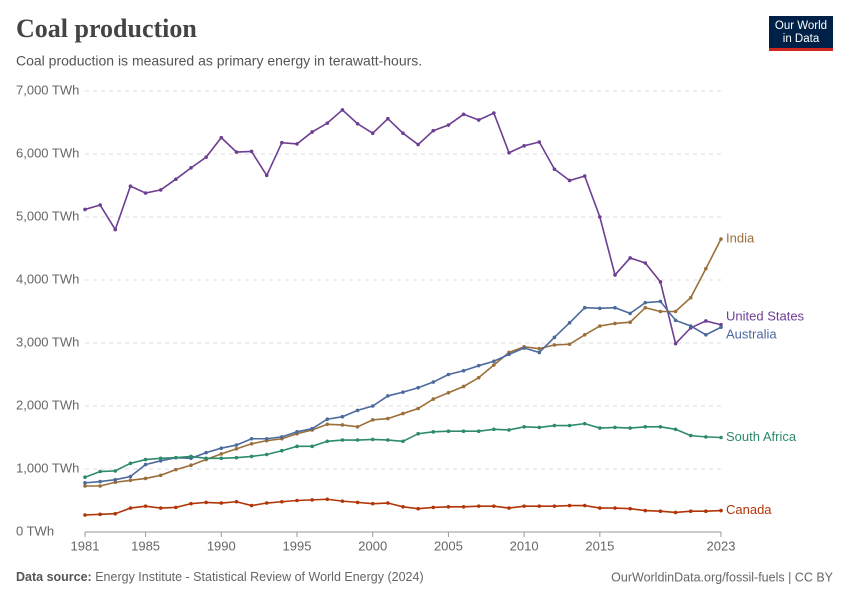 The height and width of the screenshot is (600, 850). Describe the element at coordinates (145, 545) in the screenshot. I see `x-tick-label: 1985` at that location.